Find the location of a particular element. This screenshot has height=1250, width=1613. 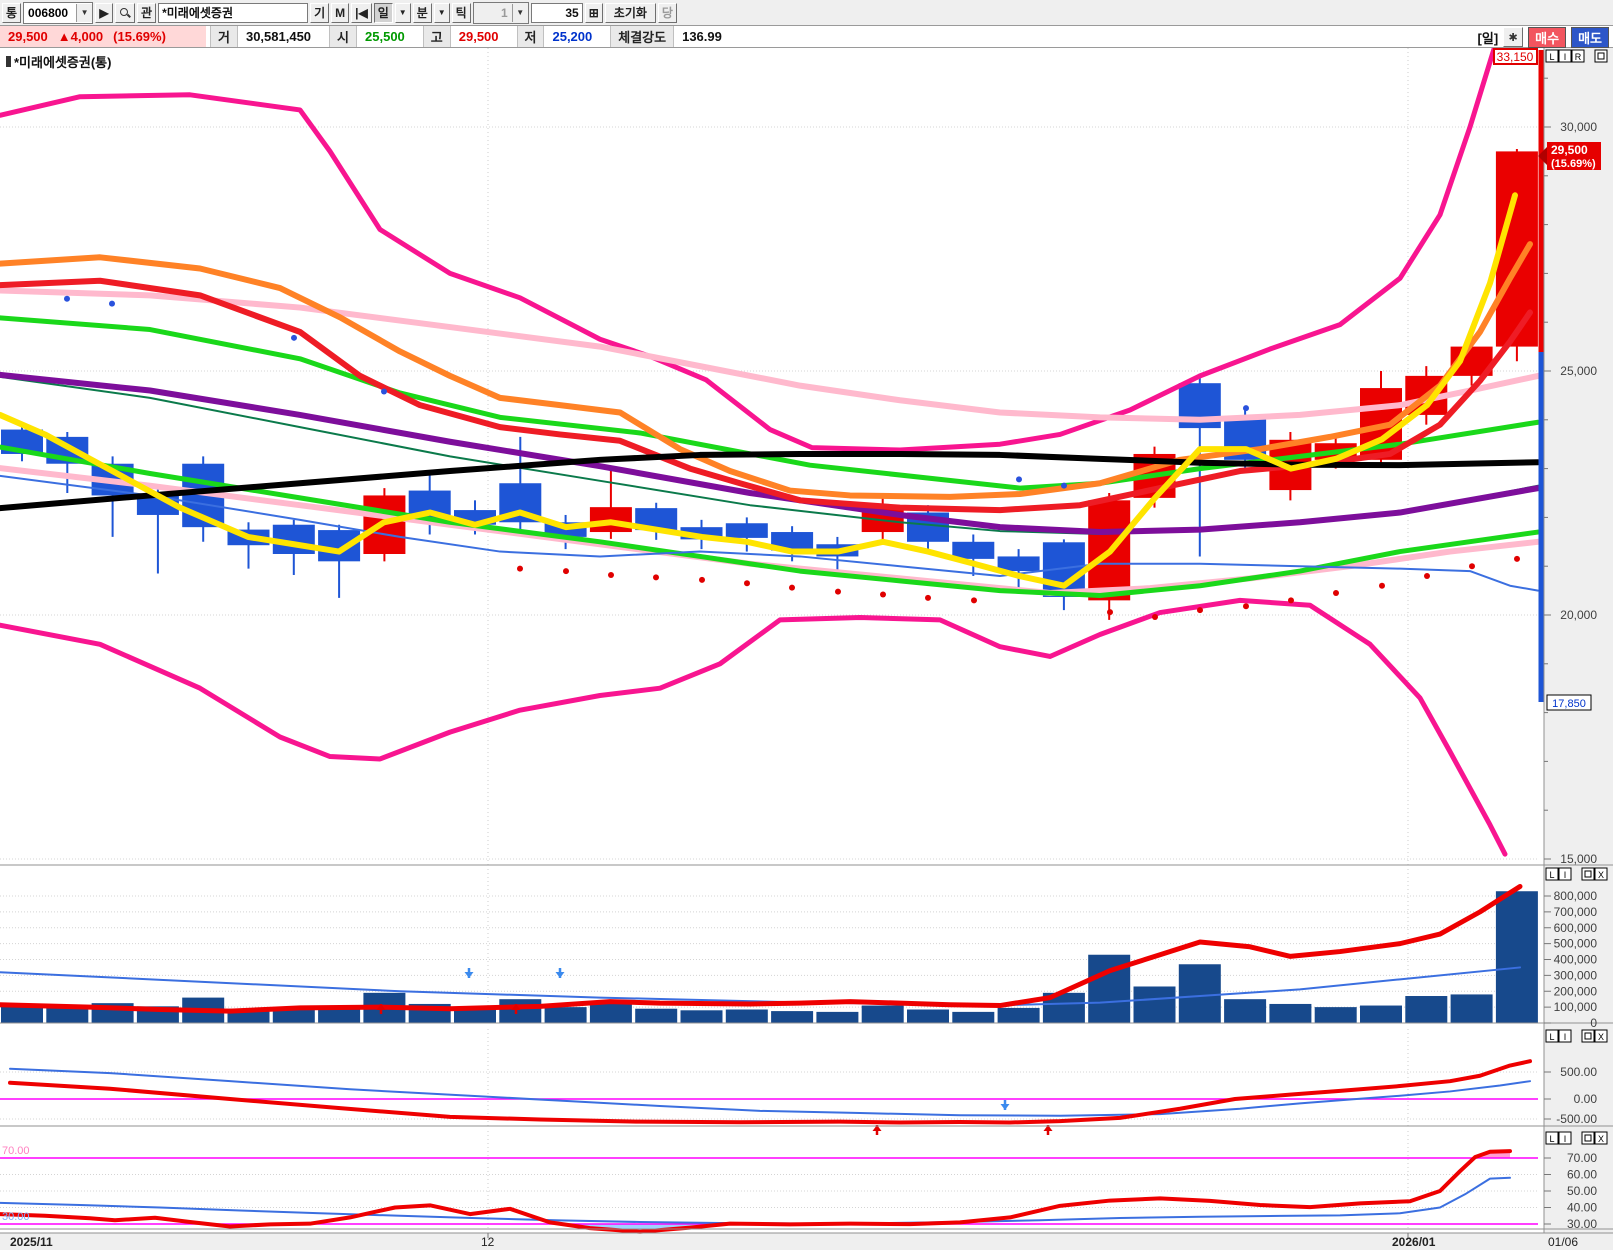

gi-button: 기 is located at coordinates (320, 12).